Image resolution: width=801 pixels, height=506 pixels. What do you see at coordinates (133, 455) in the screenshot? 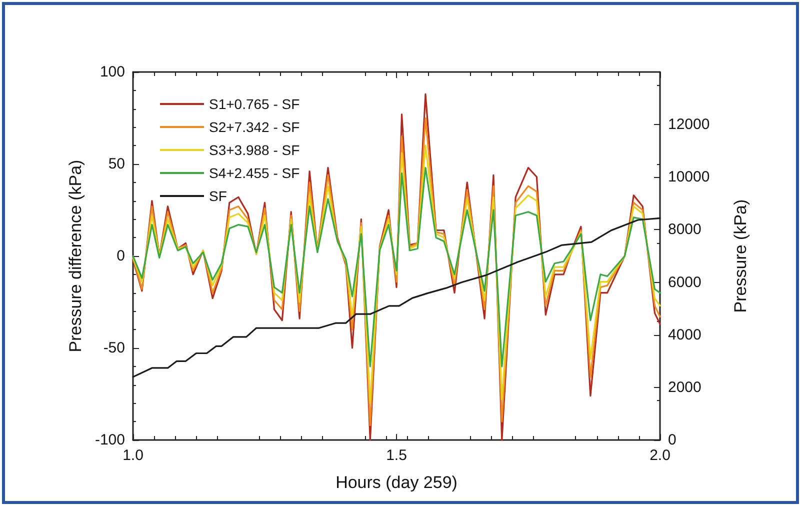
I see `x-tick-label: 1.0` at bounding box center [133, 455].